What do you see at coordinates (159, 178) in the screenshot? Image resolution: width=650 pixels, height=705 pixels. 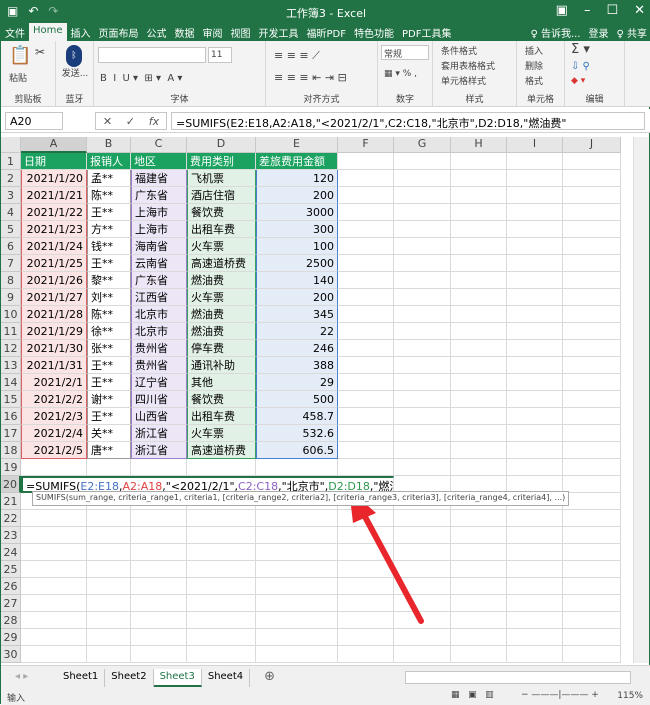 I see `cell: 福建省` at bounding box center [159, 178].